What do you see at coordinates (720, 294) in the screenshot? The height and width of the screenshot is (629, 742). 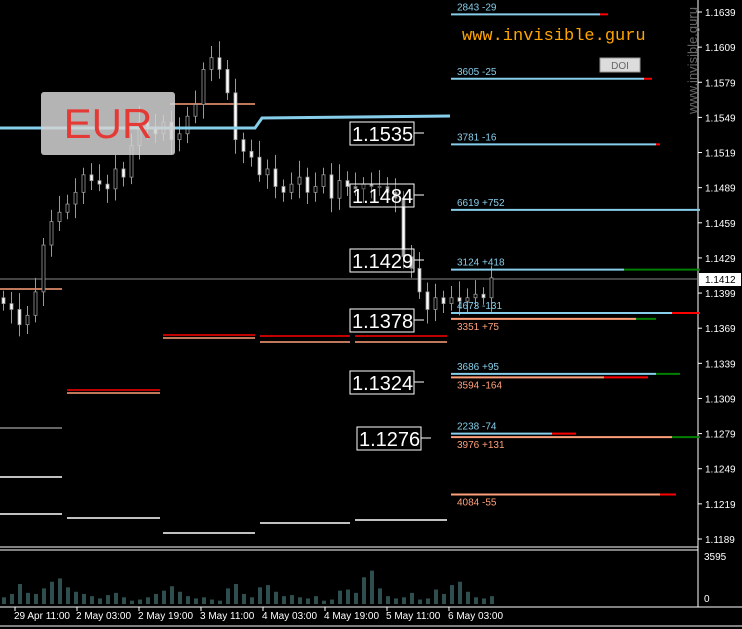 I see `price-tick-label: 1.1399` at bounding box center [720, 294].